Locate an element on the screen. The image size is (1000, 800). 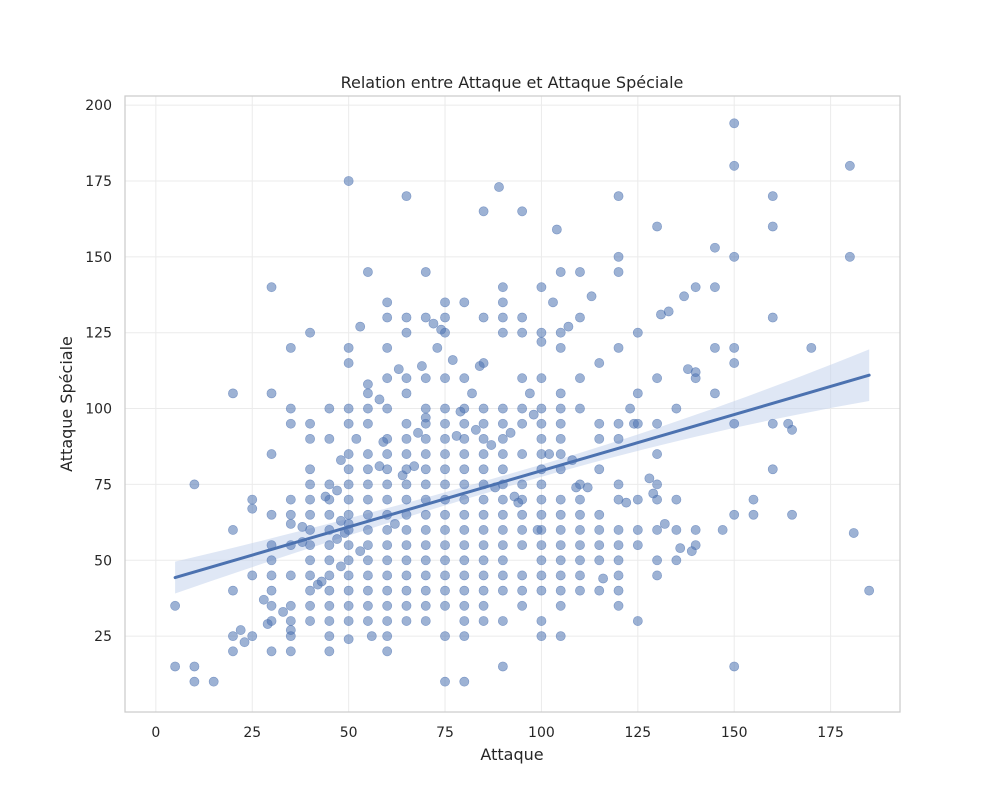
y-tick-label: 100 is located at coordinates (98, 410).